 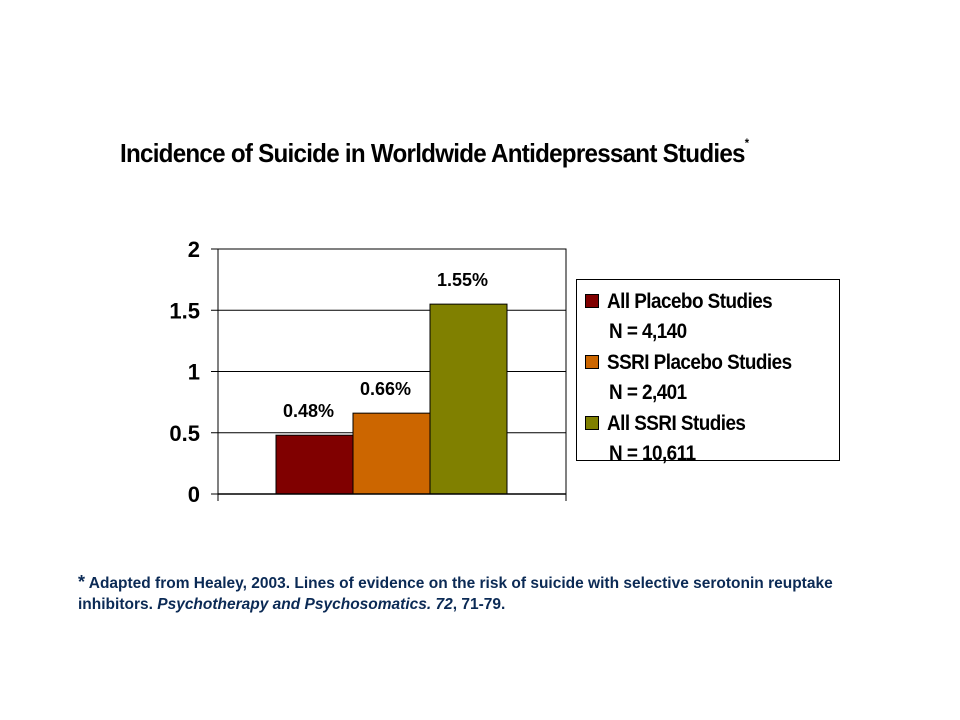 What do you see at coordinates (699, 363) in the screenshot?
I see `legend-label-ssri-placebo: SSRI Placebo Studies` at bounding box center [699, 363].